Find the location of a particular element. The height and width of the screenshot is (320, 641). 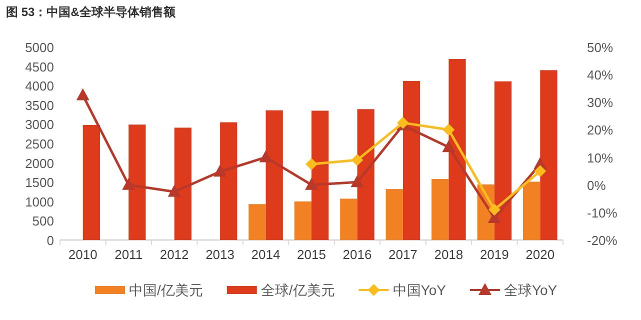

y-tick-label: 5000 is located at coordinates (39, 47).